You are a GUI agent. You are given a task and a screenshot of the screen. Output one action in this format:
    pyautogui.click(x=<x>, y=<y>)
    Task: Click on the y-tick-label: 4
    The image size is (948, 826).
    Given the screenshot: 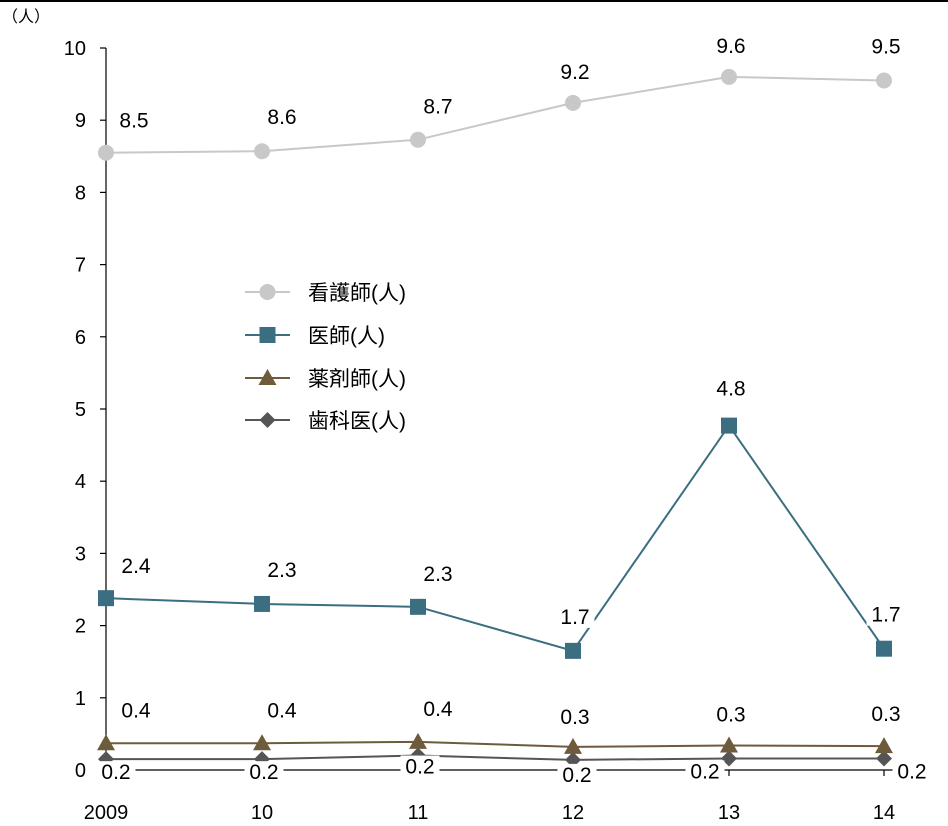 What is the action you would take?
    pyautogui.click(x=80, y=482)
    